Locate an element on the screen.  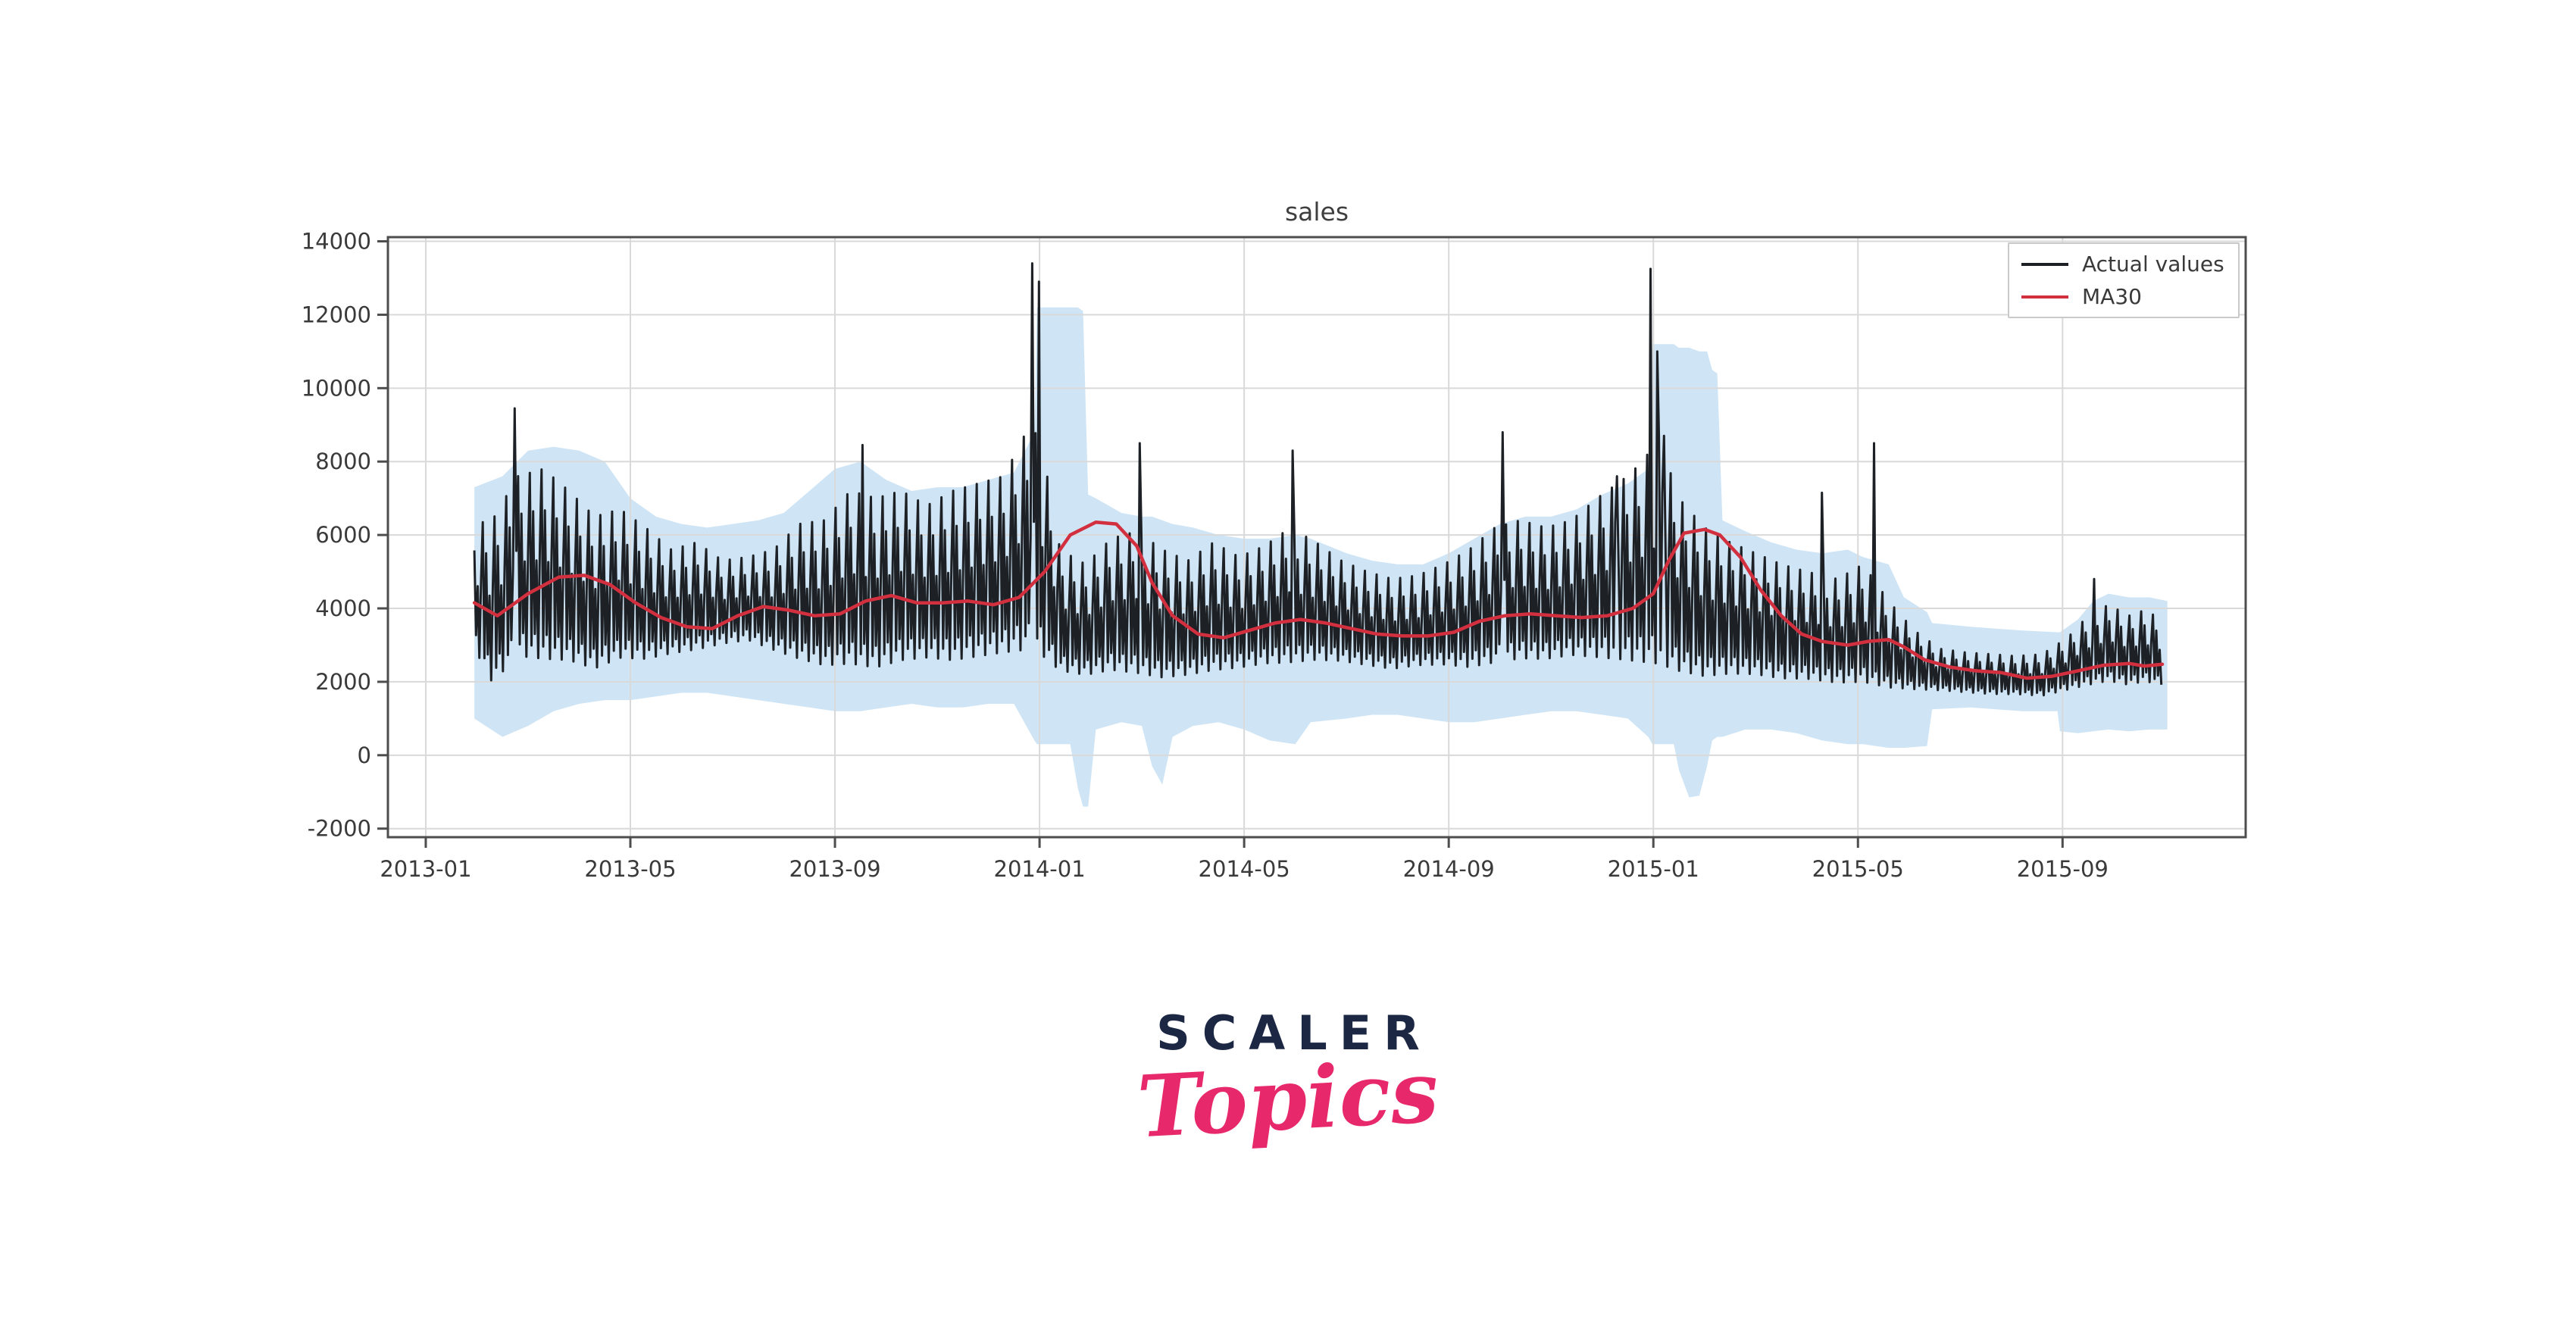
y-tick-label: 0 is located at coordinates (364, 755).